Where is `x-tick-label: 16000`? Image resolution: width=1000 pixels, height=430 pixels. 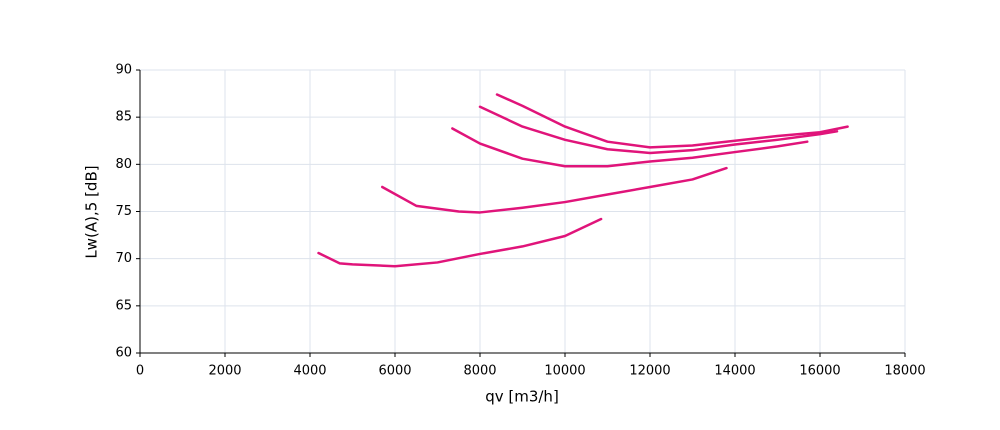 x-tick-label: 16000 is located at coordinates (819, 371).